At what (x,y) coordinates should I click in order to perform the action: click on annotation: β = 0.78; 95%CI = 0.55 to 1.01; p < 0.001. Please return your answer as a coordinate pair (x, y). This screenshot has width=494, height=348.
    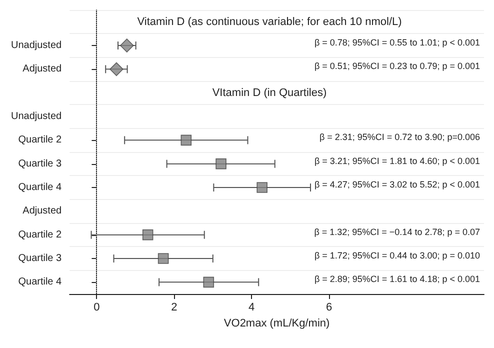
    Looking at the image, I should click on (397, 43).